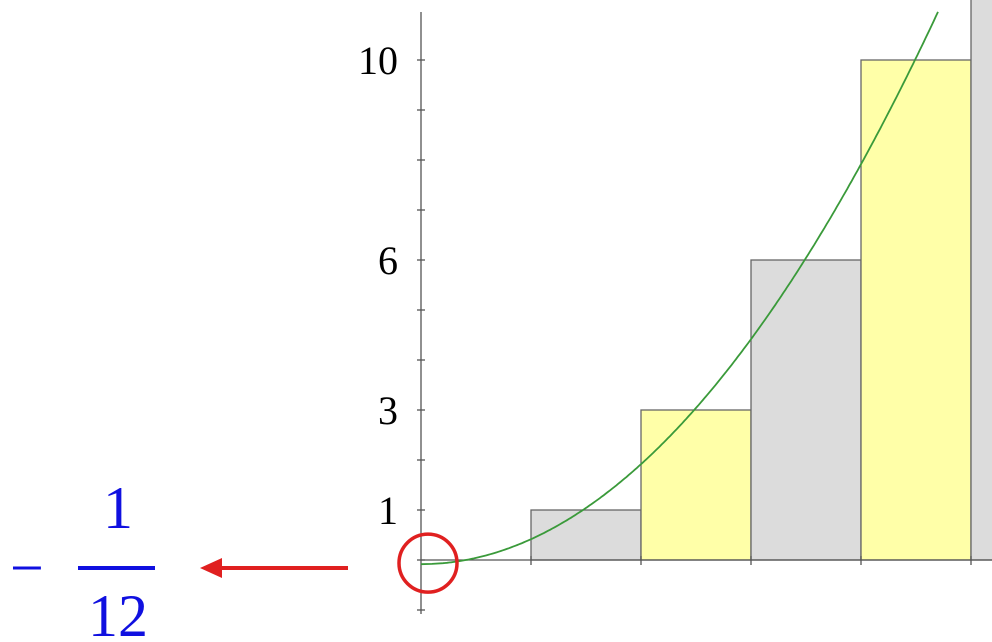 The image size is (992, 642). I want to click on fraction-numerator: 1, so click(118, 508).